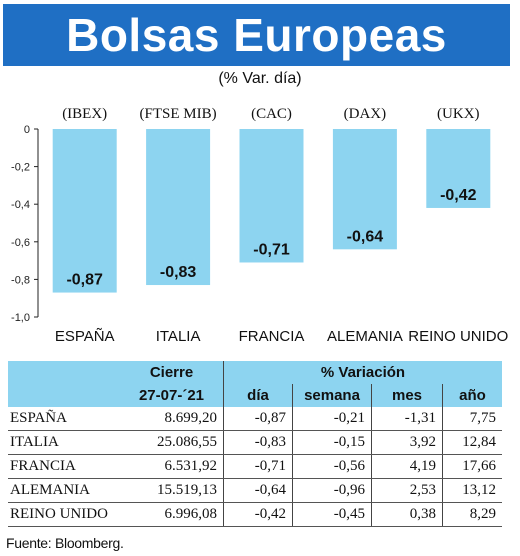  I want to click on y-tick-label: 0, so click(27, 130).